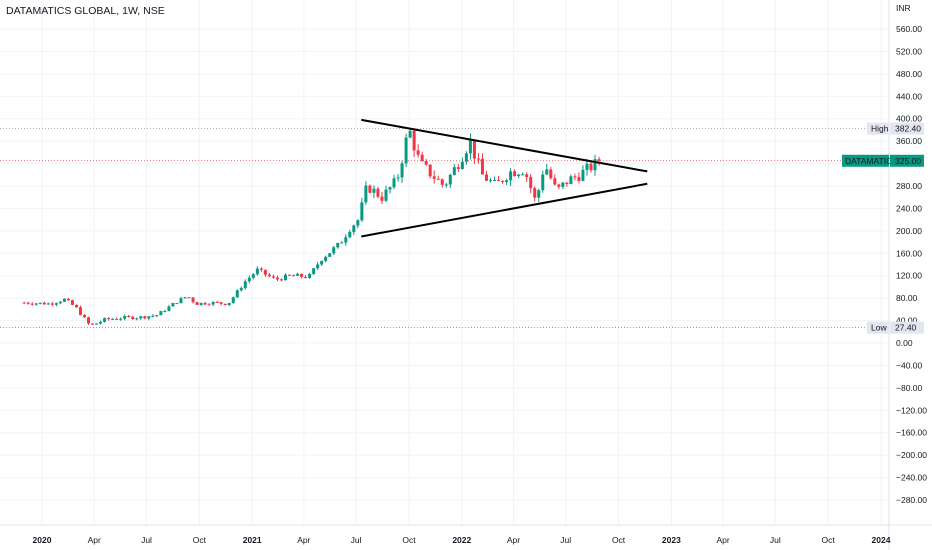 This screenshot has width=932, height=550. Describe the element at coordinates (504, 178) in the screenshot. I see `trendlines` at that location.